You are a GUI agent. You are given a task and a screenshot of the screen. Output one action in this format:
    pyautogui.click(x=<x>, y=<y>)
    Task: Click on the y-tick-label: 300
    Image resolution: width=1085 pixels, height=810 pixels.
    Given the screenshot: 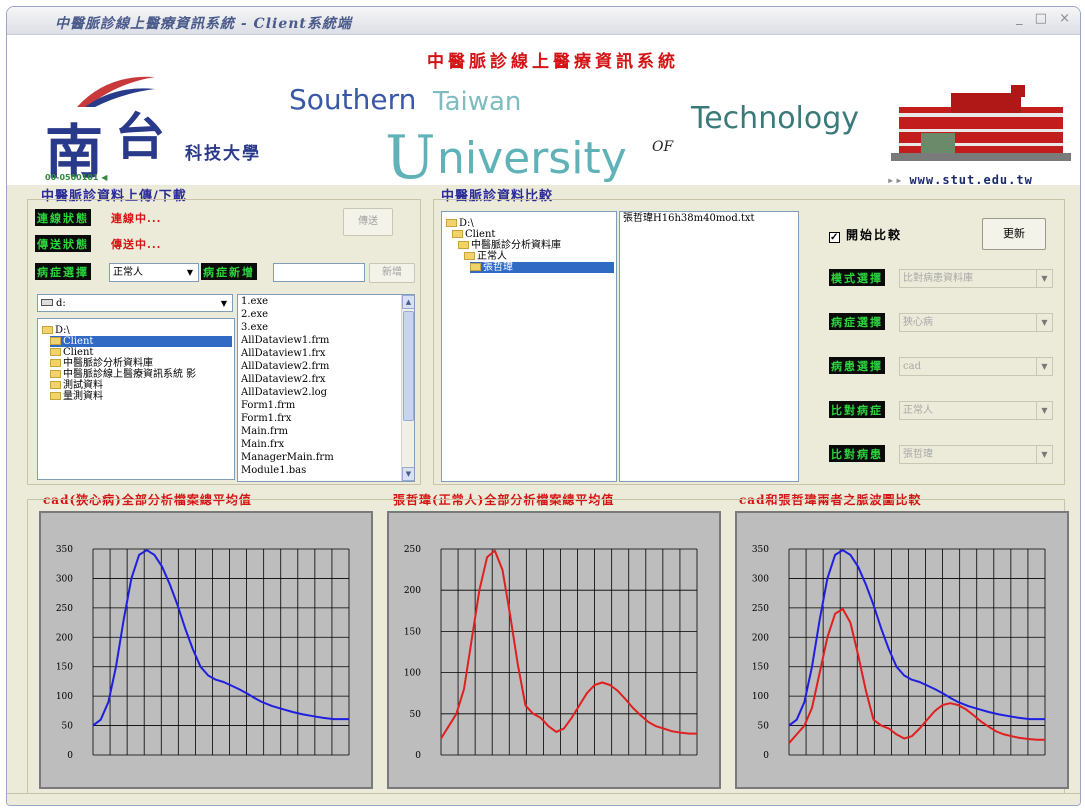 What is the action you would take?
    pyautogui.click(x=64, y=579)
    